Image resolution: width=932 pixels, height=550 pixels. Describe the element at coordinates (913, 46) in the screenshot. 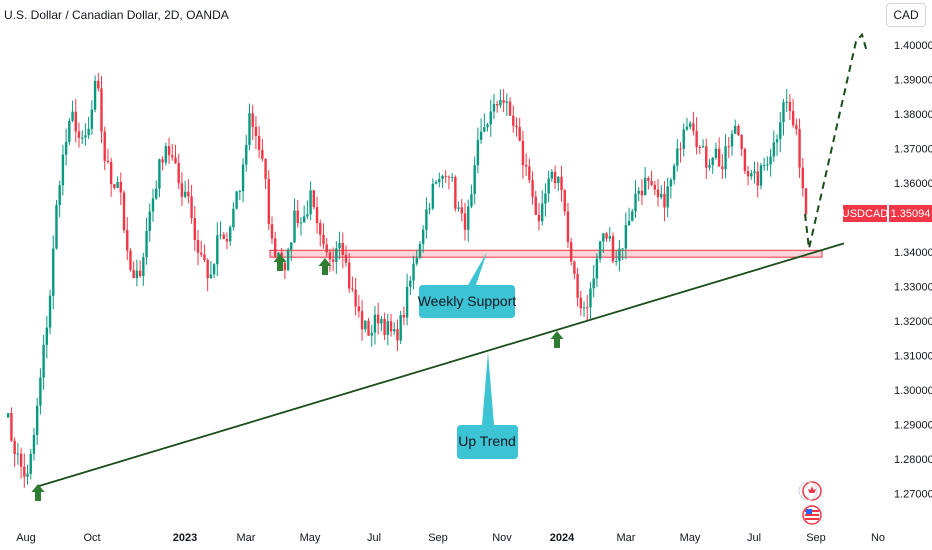

I see `y-tick-label: 1.40000` at that location.